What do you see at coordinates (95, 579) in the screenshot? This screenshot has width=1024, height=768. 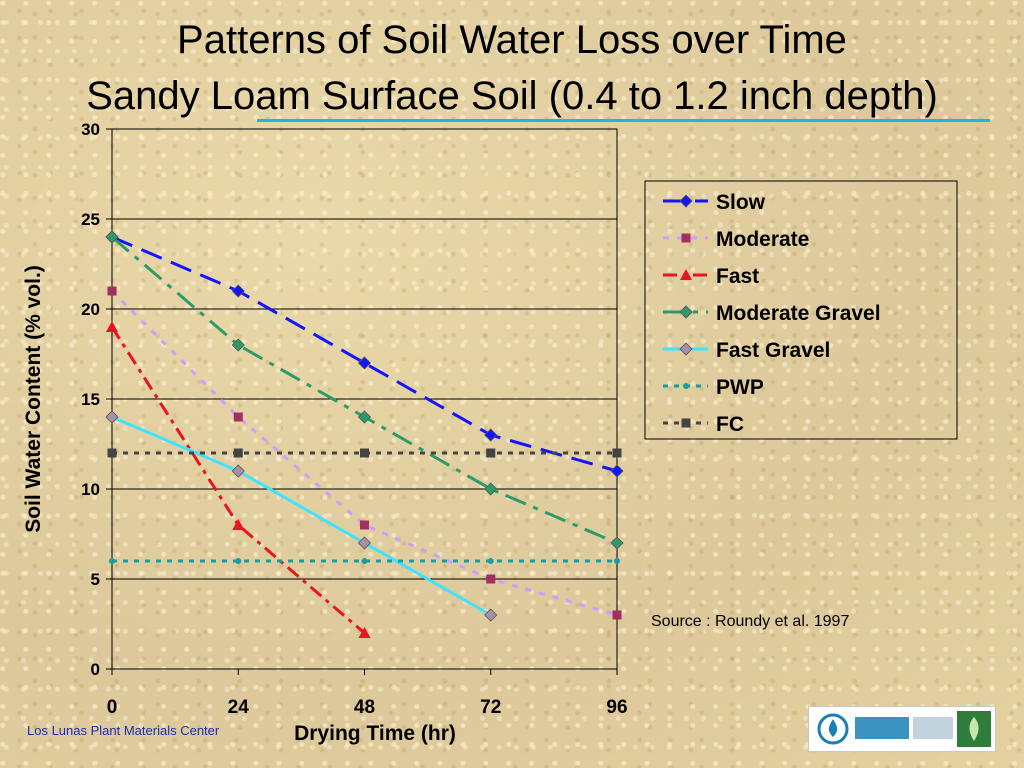 I see `y-tick-label-1: 5` at bounding box center [95, 579].